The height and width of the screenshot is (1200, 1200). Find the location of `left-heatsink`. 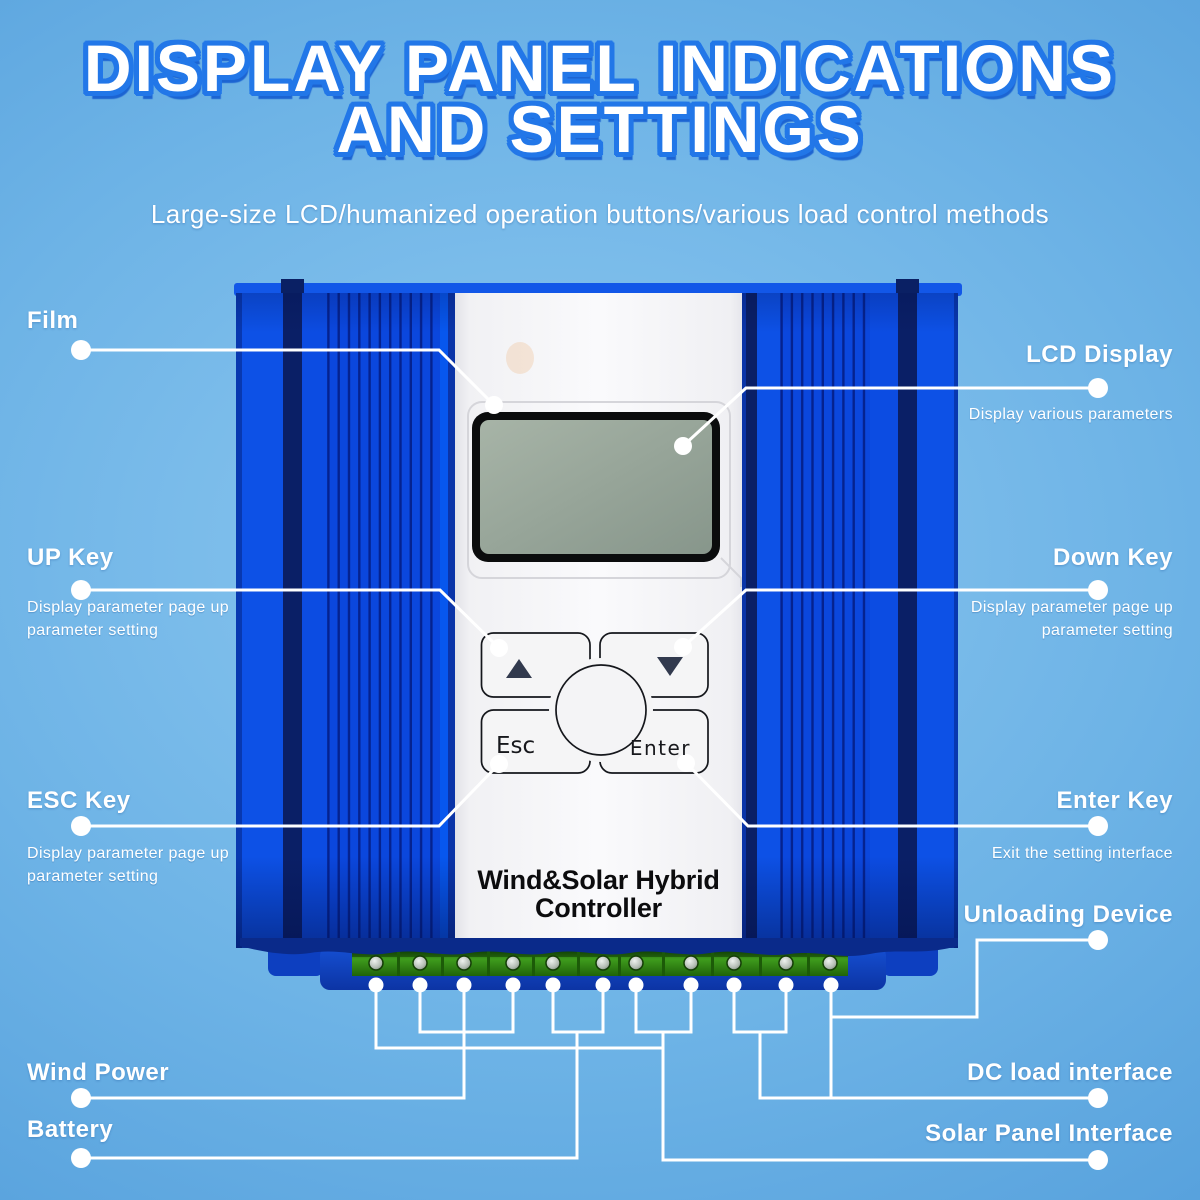

left-heatsink is located at coordinates (345, 620).